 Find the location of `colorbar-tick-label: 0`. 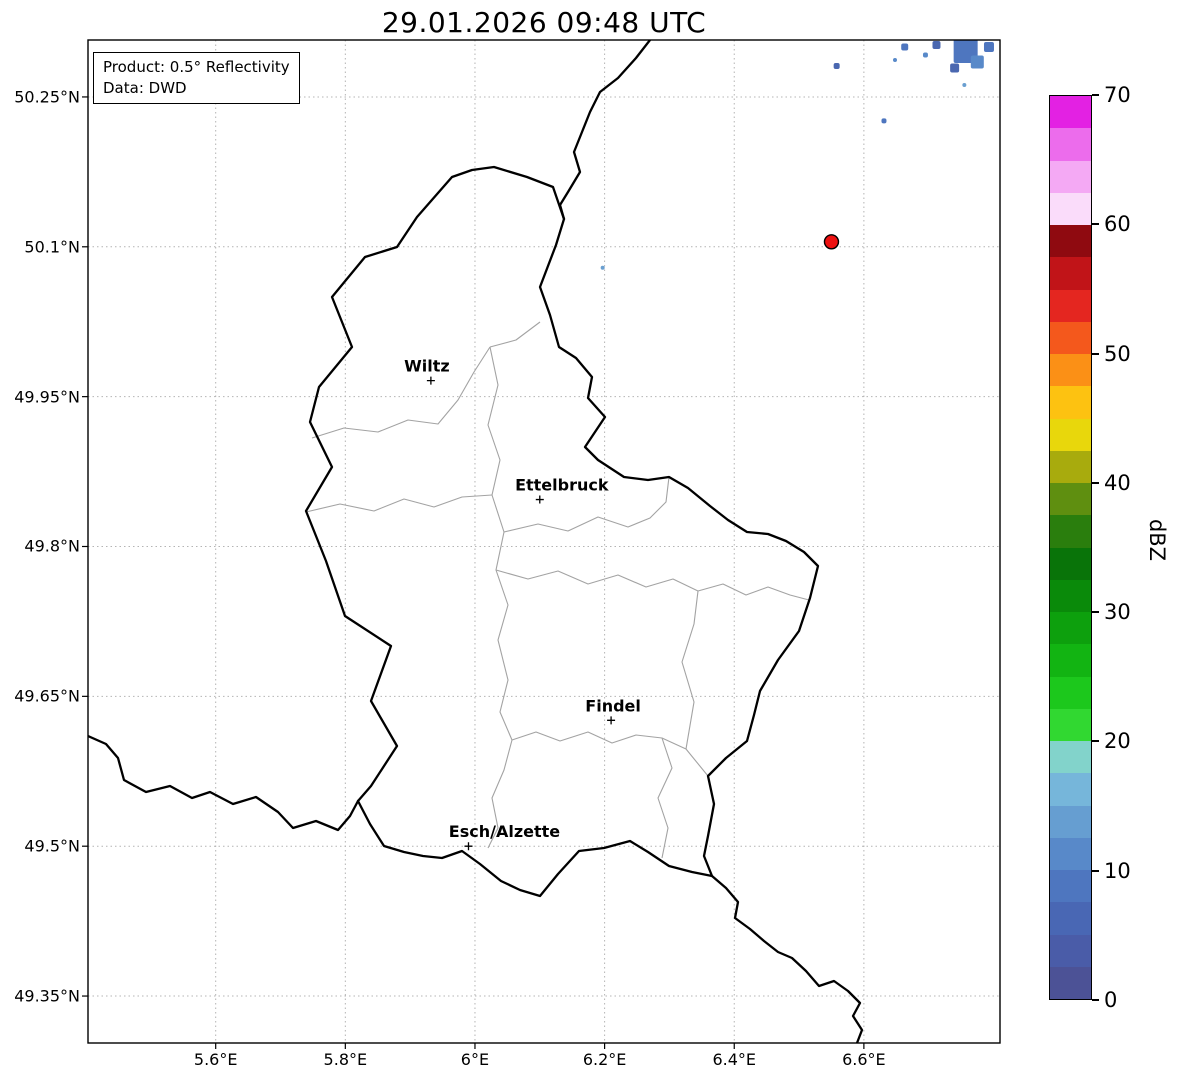

colorbar-tick-label: 0 is located at coordinates (1111, 1000).